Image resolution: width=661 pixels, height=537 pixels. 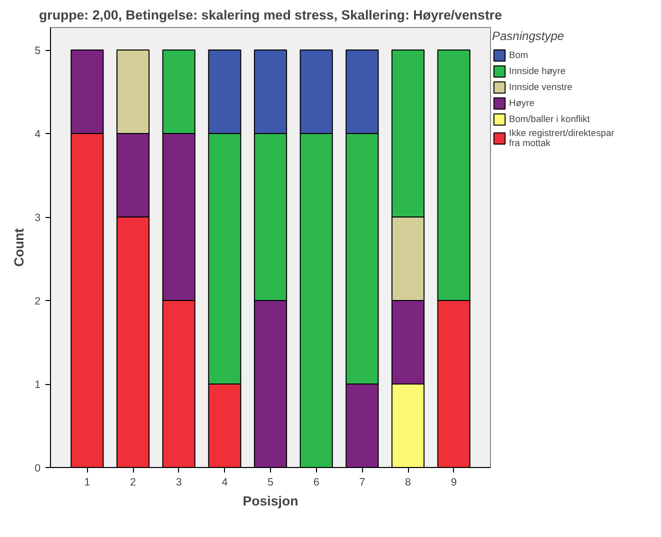 What do you see at coordinates (529, 36) in the screenshot?
I see `legend-title: Pasningstype` at bounding box center [529, 36].